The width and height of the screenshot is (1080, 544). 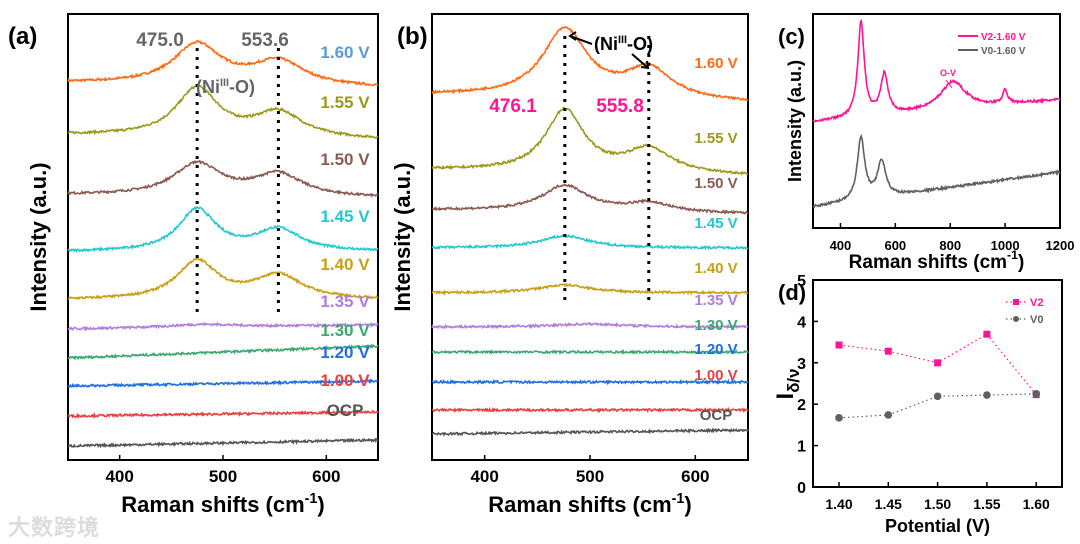 What do you see at coordinates (22, 36) in the screenshot?
I see `panel-label-a: (a)` at bounding box center [22, 36].